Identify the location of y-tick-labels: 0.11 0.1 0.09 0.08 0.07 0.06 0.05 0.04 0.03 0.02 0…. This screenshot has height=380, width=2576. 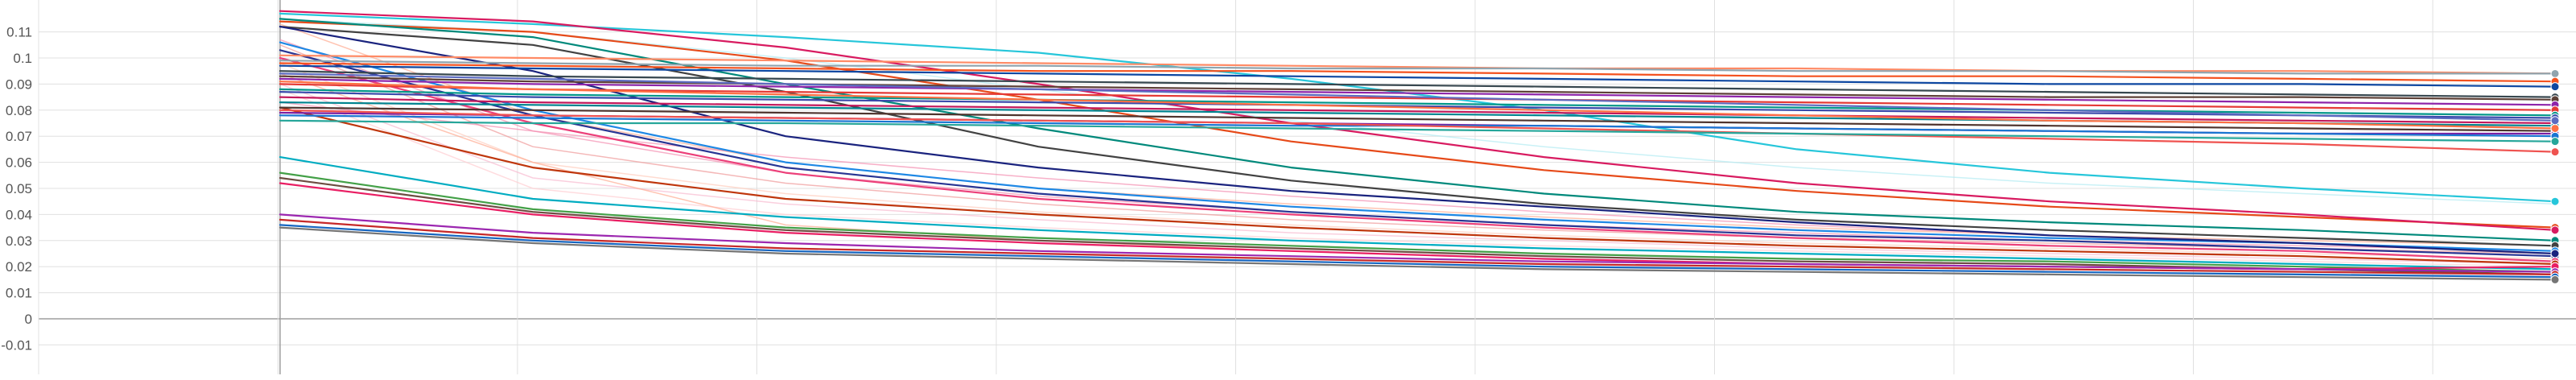
(16, 189).